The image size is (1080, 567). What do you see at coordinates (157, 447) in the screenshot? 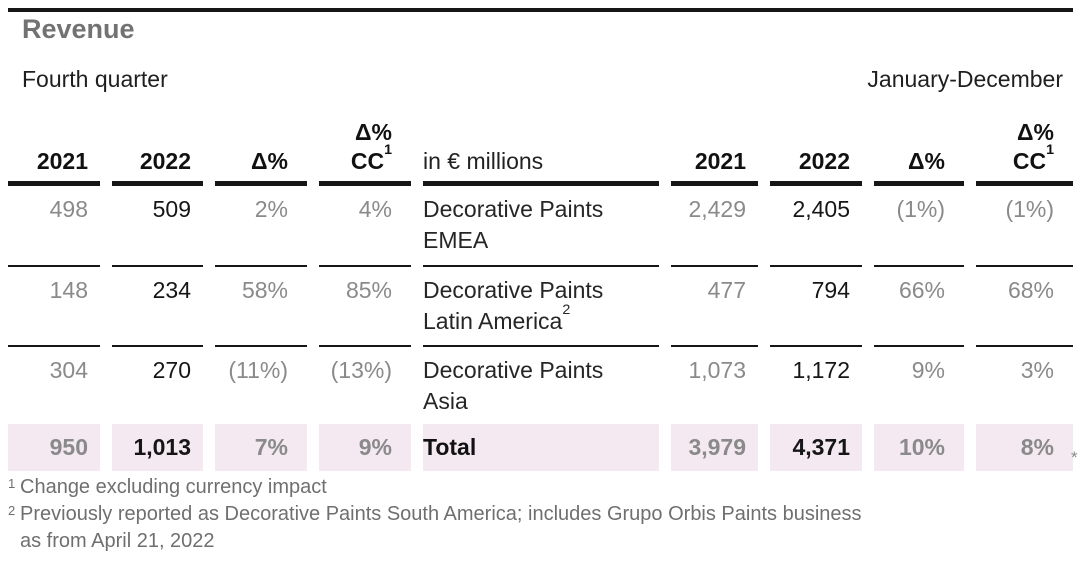
I see `total-q4-2022: 1,013` at bounding box center [157, 447].